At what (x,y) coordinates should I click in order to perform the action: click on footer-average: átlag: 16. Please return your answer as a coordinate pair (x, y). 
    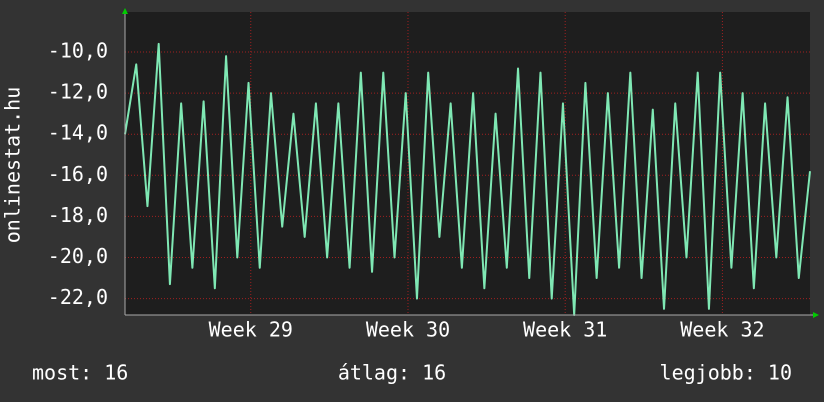
    Looking at the image, I should click on (392, 373).